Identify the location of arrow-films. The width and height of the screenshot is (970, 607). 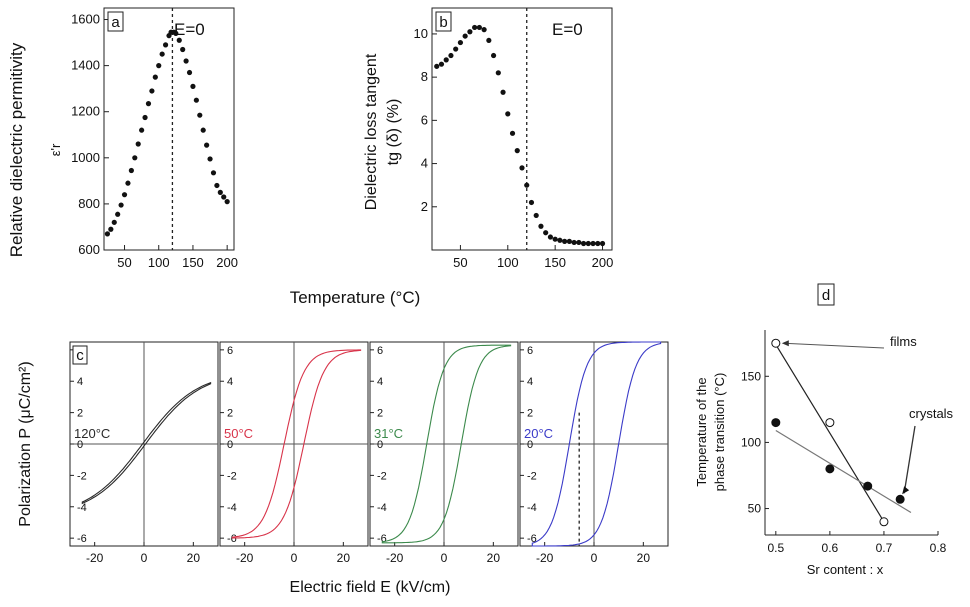
(834, 345).